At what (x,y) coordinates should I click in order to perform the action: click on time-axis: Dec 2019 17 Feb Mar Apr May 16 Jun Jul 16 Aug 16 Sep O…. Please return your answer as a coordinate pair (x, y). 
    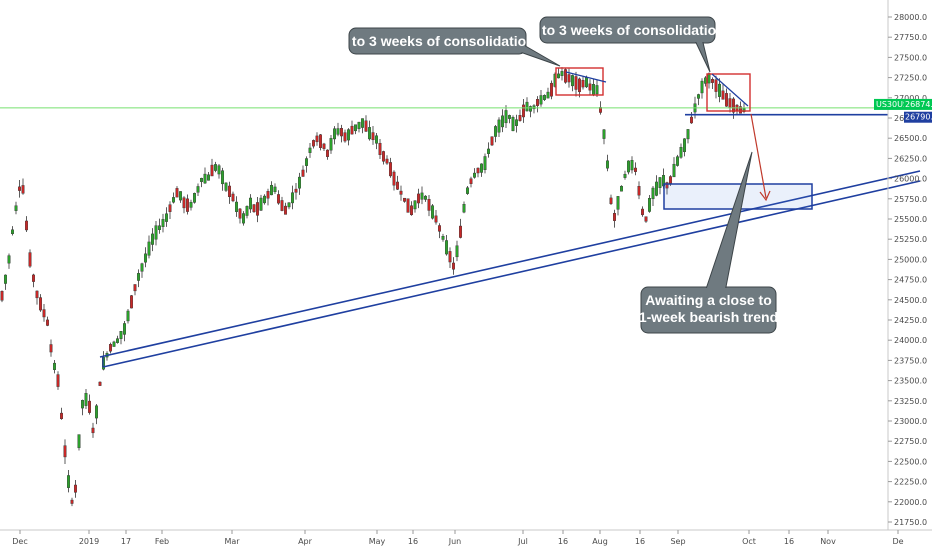
    Looking at the image, I should click on (466, 537).